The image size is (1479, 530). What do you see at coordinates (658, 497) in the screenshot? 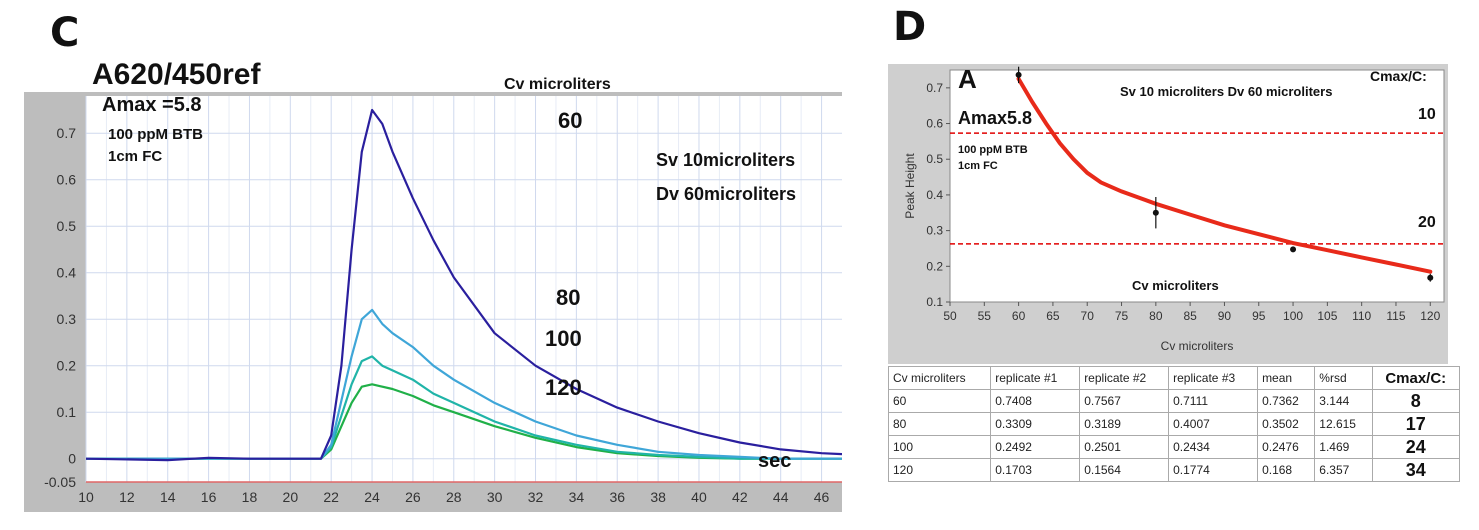
I see `x-tick-label: 38` at bounding box center [658, 497].